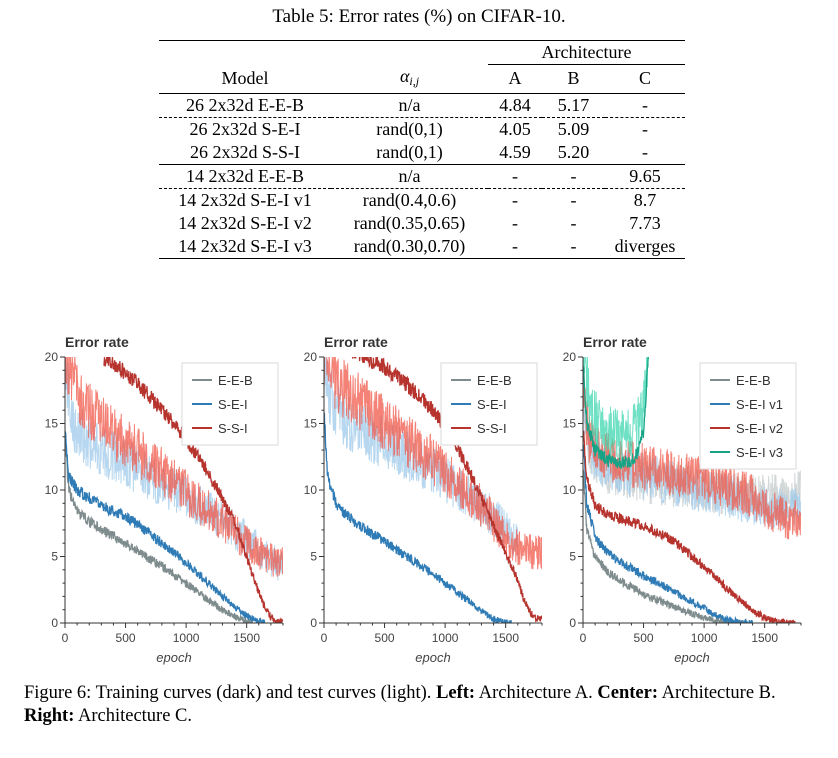 Image resolution: width=838 pixels, height=758 pixels. Describe the element at coordinates (716, 693) in the screenshot. I see `caption-center-text: Architecture B.` at that location.